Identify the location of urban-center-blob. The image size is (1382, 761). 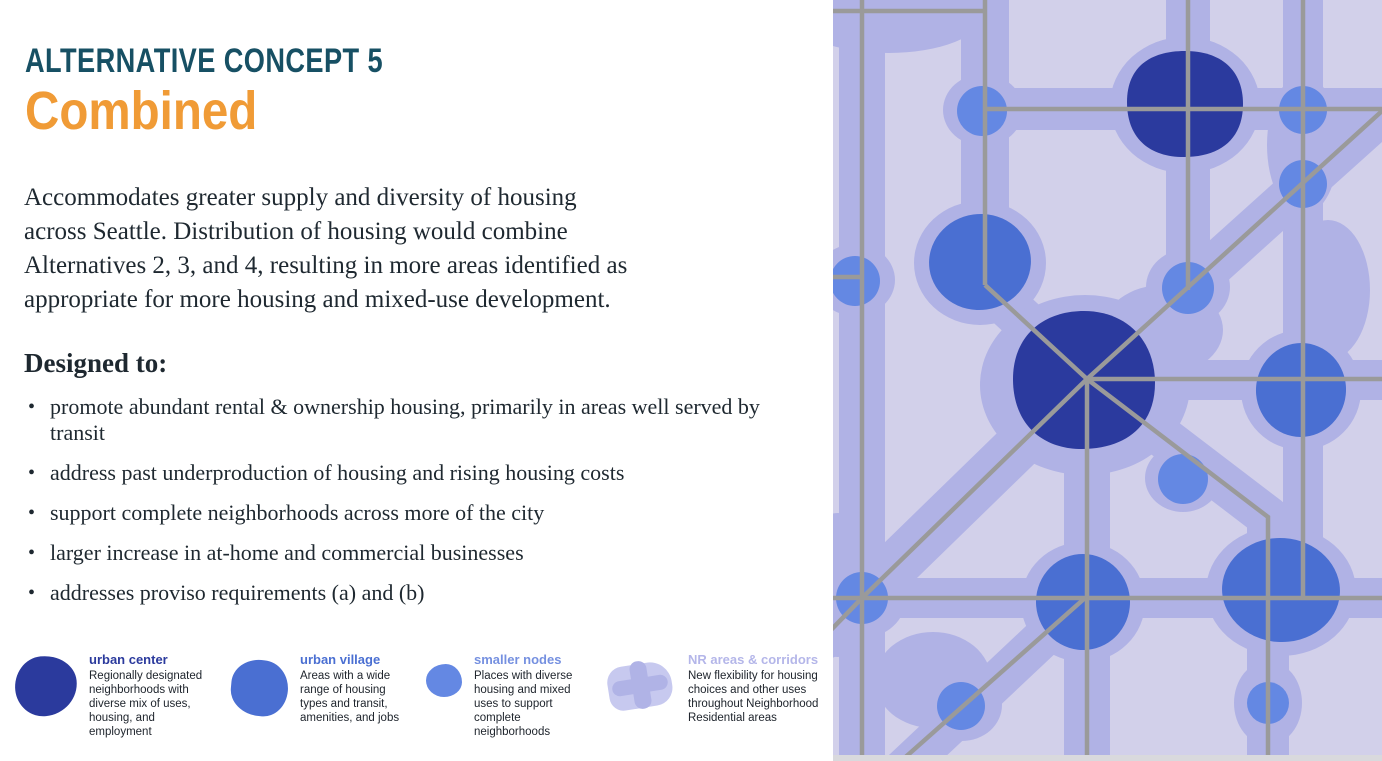
(1185, 104).